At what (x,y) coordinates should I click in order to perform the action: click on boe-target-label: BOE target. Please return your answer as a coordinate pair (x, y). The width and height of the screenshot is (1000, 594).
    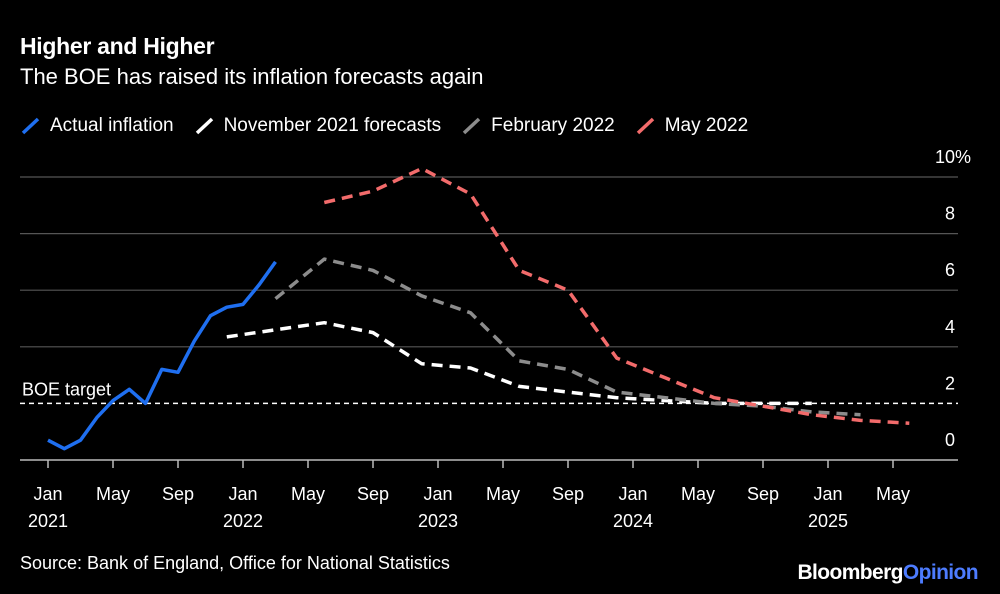
    Looking at the image, I should click on (66, 389).